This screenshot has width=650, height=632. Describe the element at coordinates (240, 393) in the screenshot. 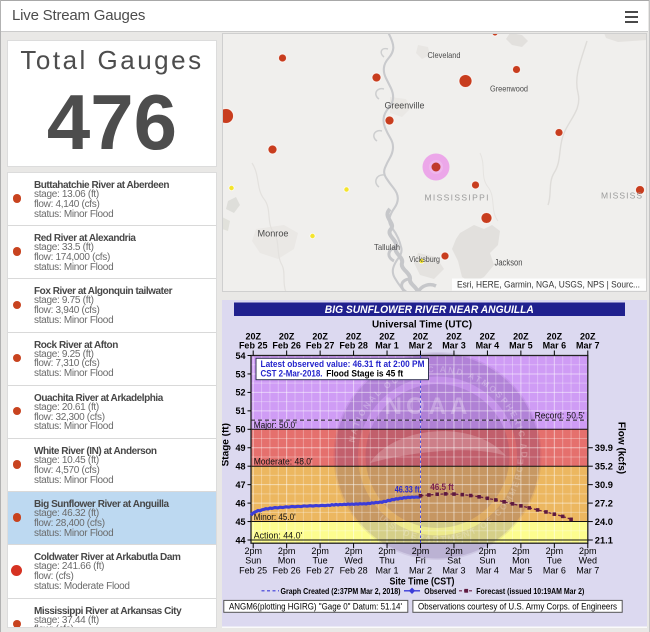

I see `svg-text: 52` at that location.